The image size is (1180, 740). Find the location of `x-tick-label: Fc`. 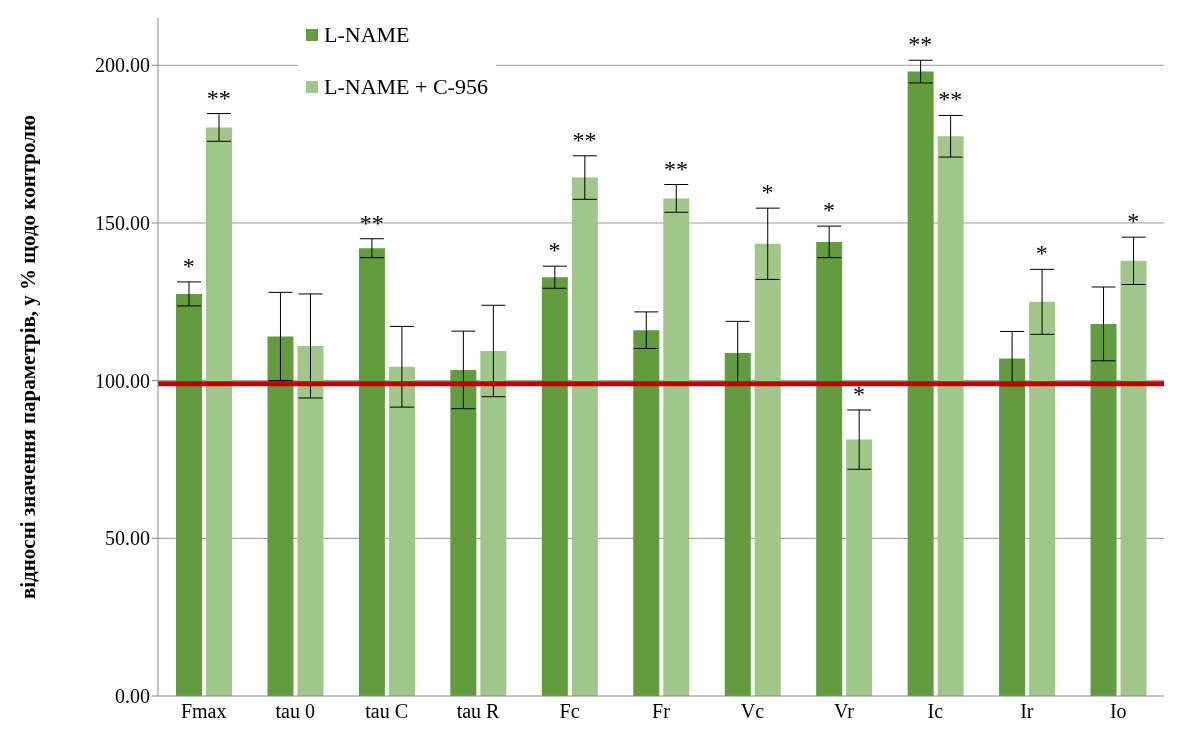

x-tick-label: Fc is located at coordinates (569, 711).